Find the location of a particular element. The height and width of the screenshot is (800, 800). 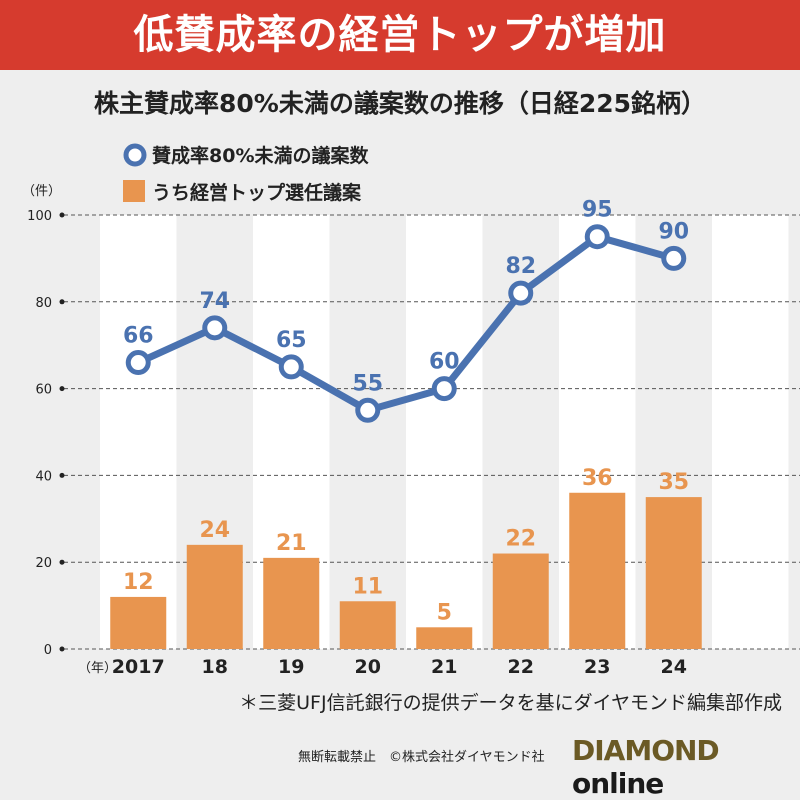

line-data-label: 95 is located at coordinates (597, 210).